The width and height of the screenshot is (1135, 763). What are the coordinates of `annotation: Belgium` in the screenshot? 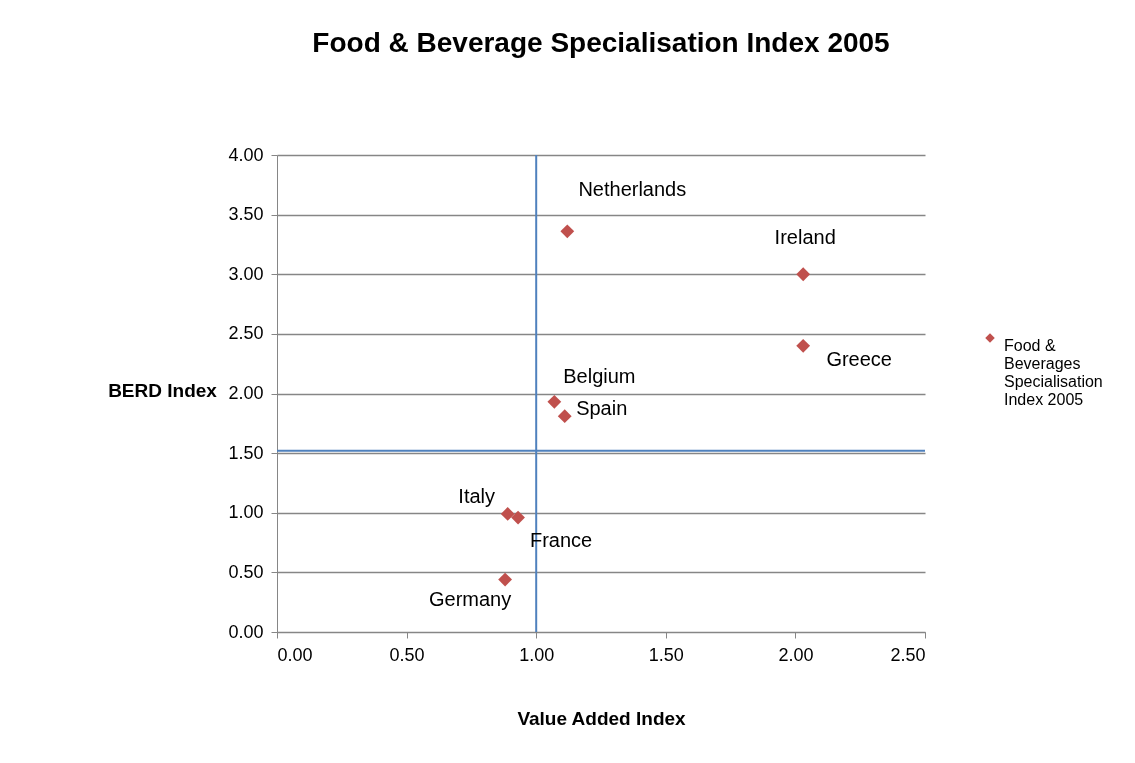 It's located at (599, 375).